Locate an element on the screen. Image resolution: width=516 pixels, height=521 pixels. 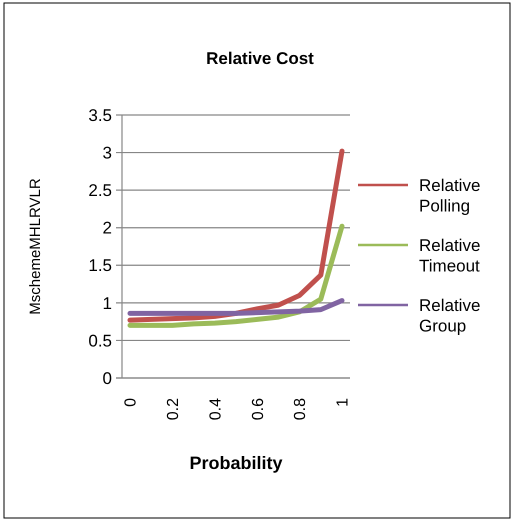
y-axis-title: MschemeMHLRVLR is located at coordinates (35, 246).